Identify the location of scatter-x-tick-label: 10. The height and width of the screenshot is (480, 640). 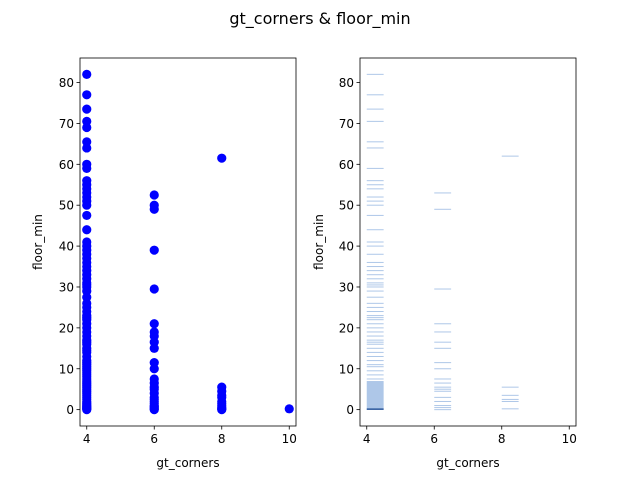
(289, 439).